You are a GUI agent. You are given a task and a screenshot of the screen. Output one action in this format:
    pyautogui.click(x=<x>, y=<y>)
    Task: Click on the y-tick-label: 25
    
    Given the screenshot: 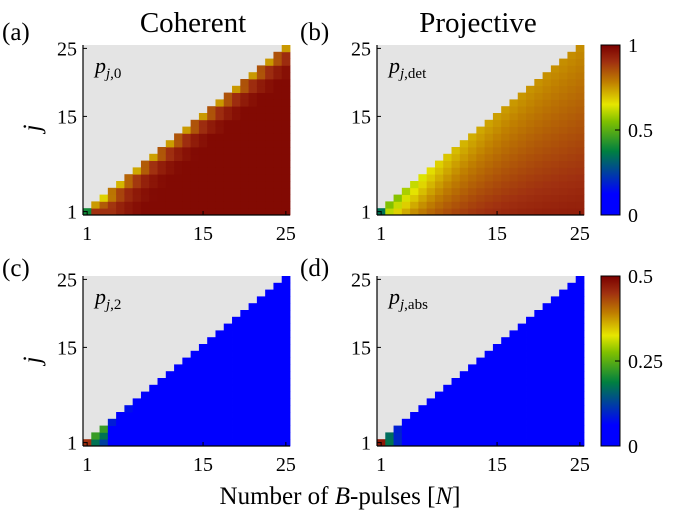 What is the action you would take?
    pyautogui.click(x=67, y=280)
    